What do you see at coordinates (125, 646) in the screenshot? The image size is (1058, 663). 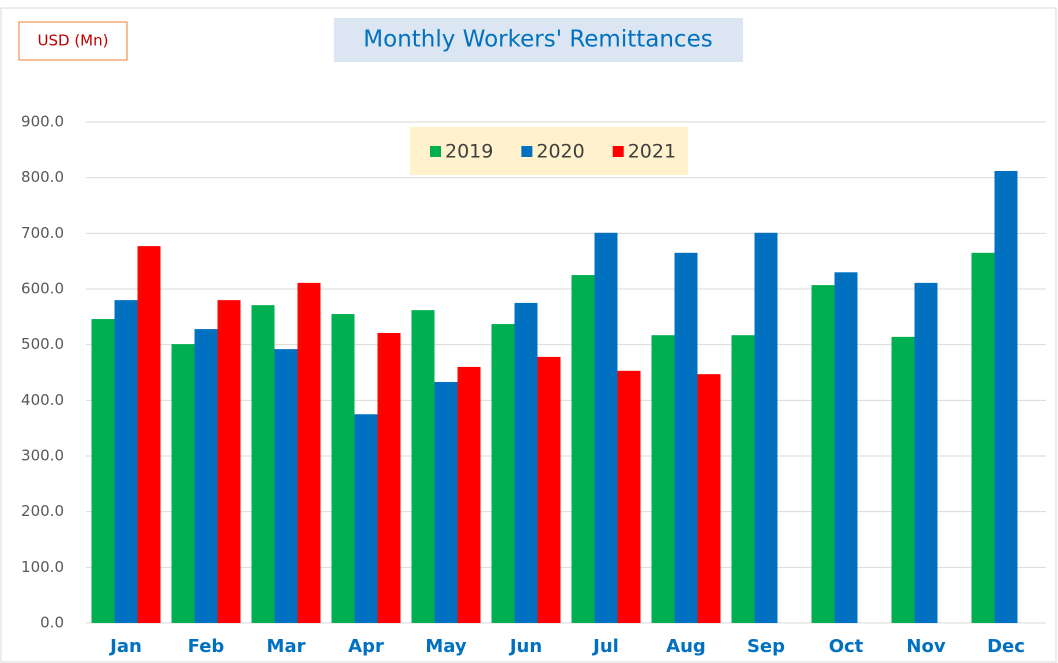 I see `x-tick-label: Jan` at bounding box center [125, 646].